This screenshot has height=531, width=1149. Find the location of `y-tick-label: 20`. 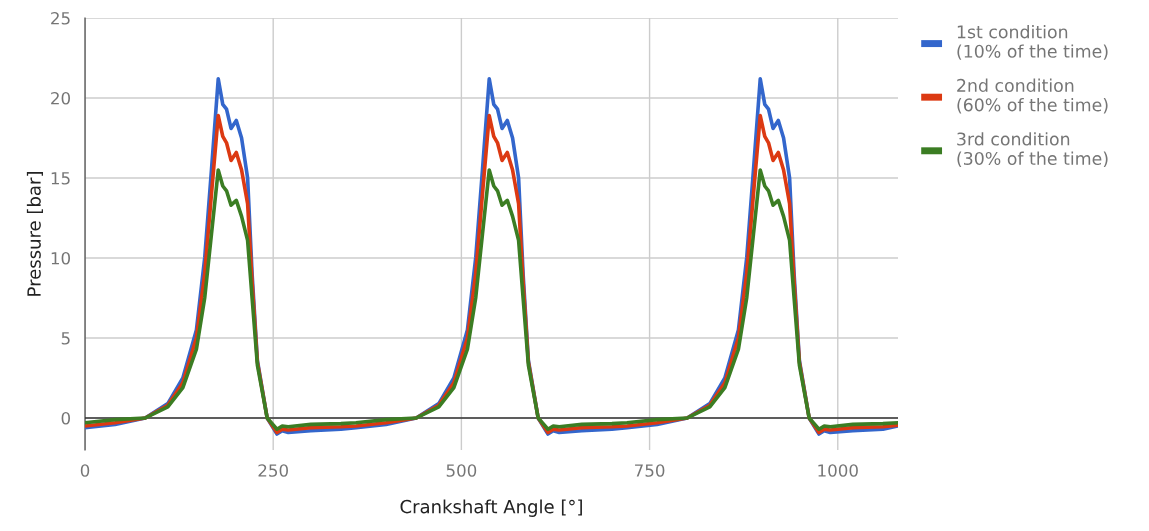

y-tick-label: 20 is located at coordinates (60, 98).